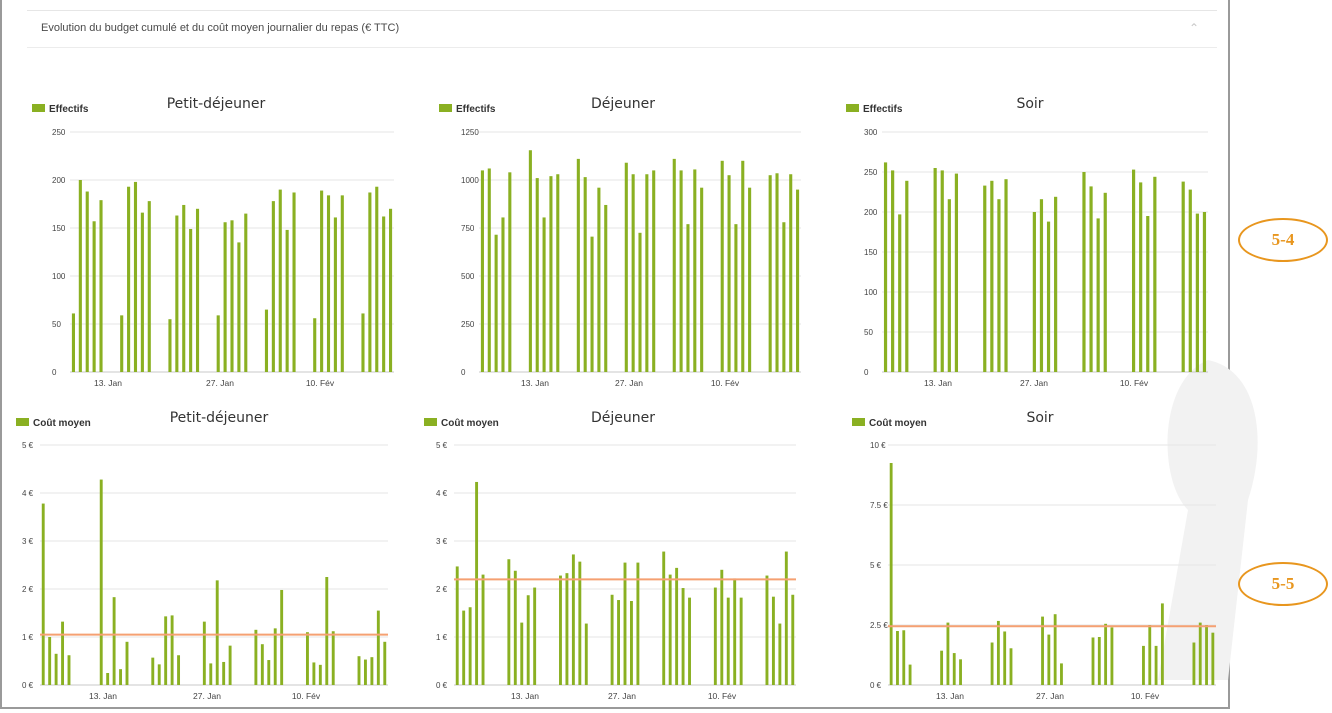 The image size is (1332, 713). Describe the element at coordinates (1194, 28) in the screenshot. I see `chevron-up-icon: ⌃` at that location.